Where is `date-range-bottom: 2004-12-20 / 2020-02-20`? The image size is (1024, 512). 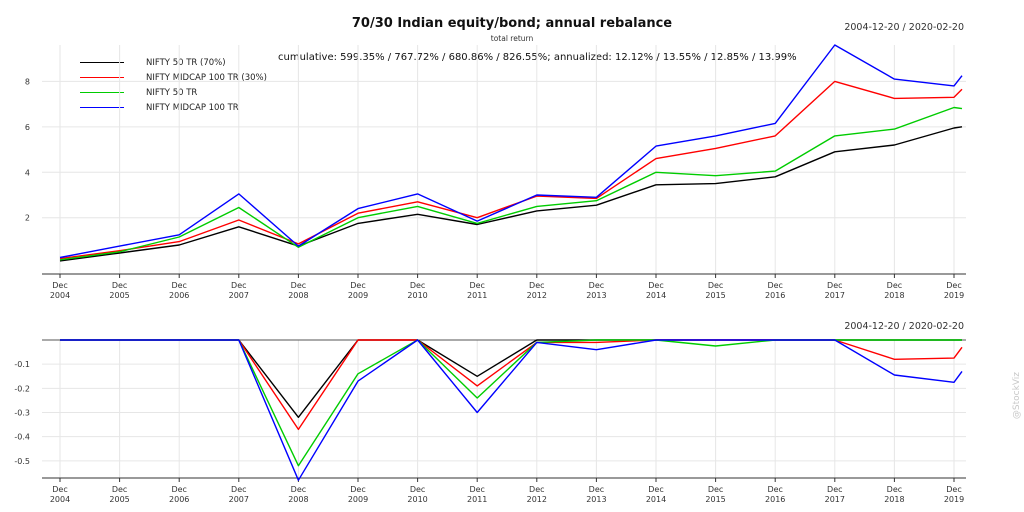
date-range-bottom: 2004-12-20 / 2020-02-20 is located at coordinates (904, 326).